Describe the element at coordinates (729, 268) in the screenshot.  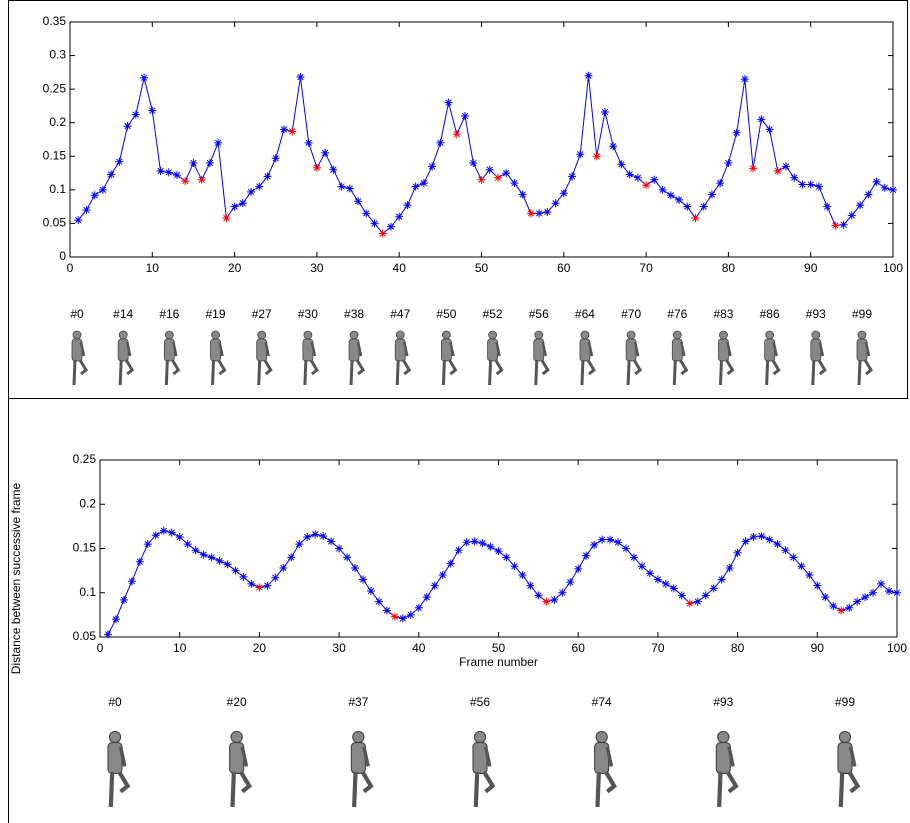
I see `x-tick-label: 80` at that location.